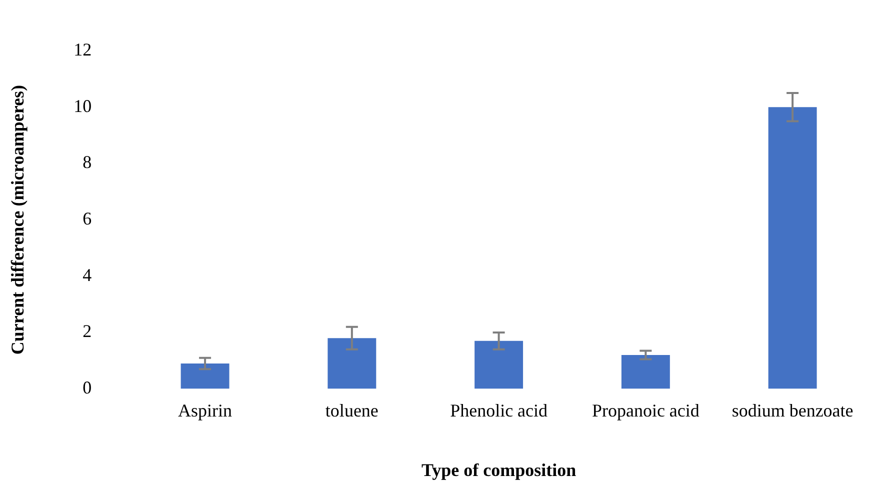  What do you see at coordinates (205, 410) in the screenshot?
I see `x-tick-label: Aspirin` at bounding box center [205, 410].